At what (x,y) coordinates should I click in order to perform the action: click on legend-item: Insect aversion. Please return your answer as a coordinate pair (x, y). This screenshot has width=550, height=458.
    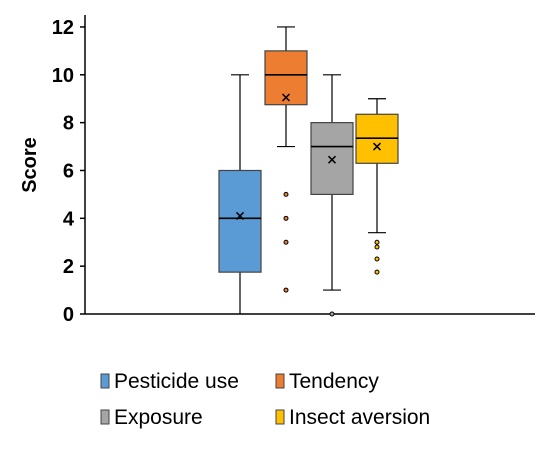
    Looking at the image, I should click on (352, 417).